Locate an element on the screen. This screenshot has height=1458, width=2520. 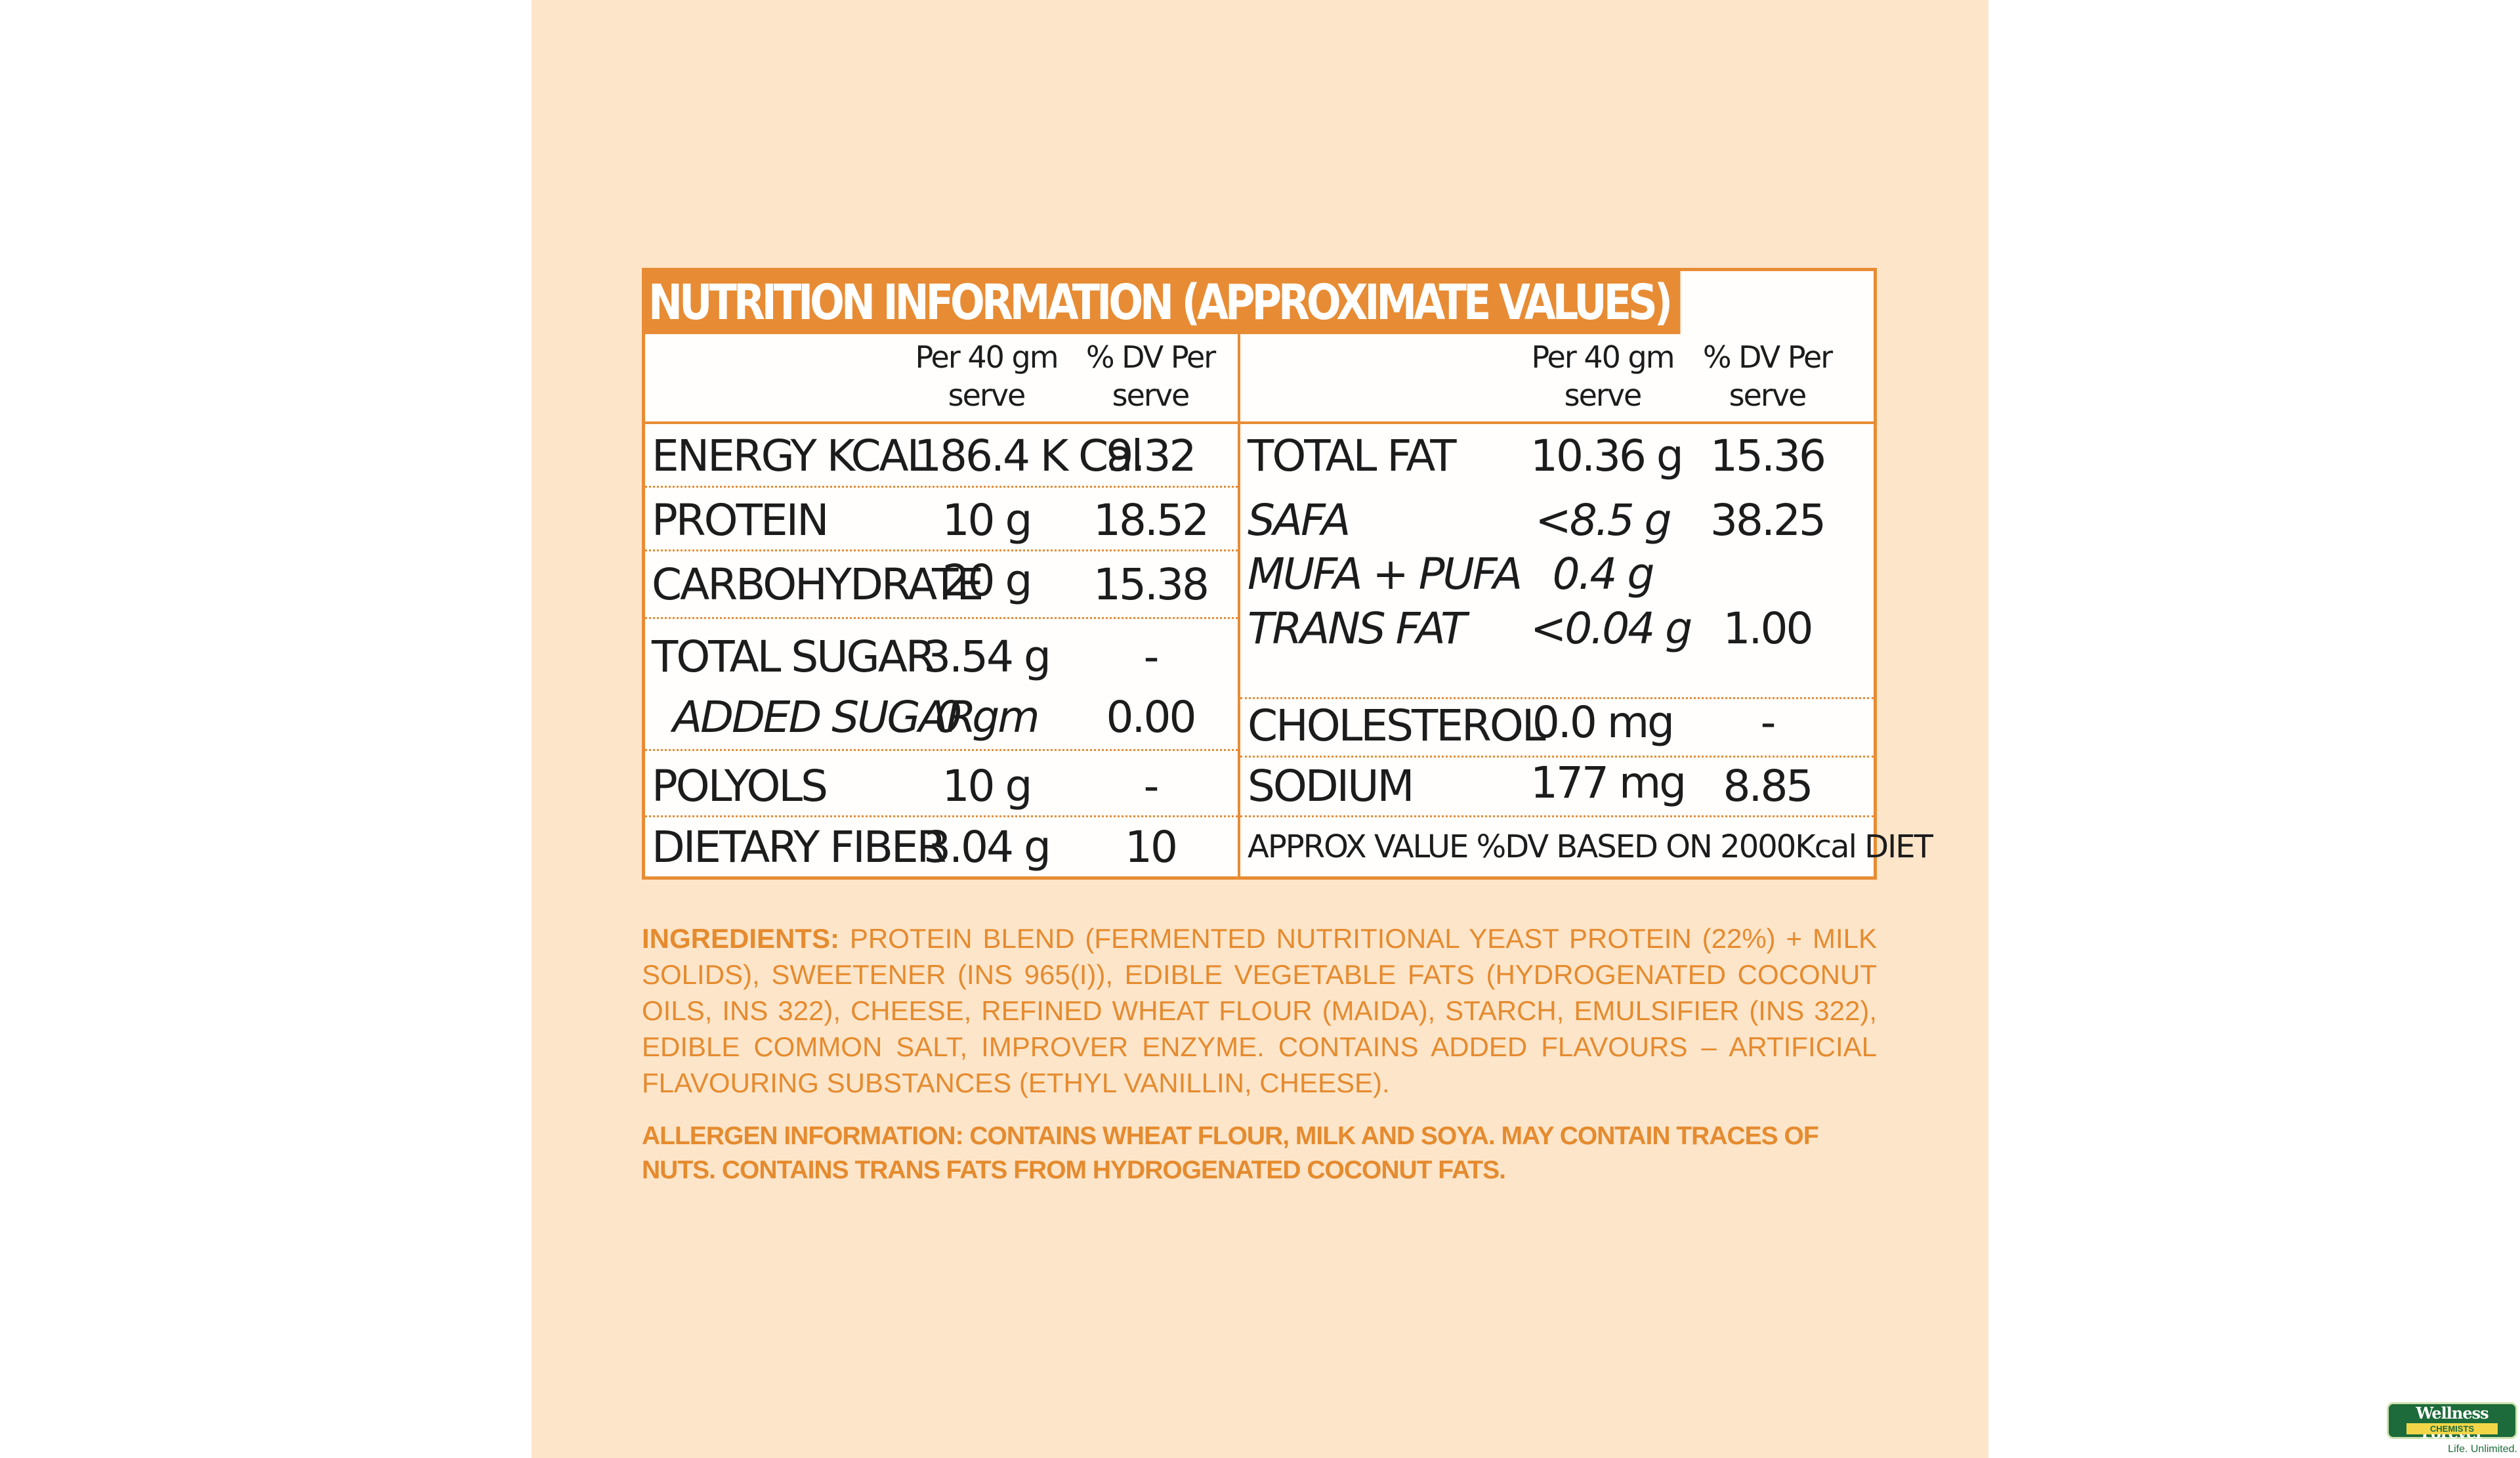
left-row-dv: 15.38 is located at coordinates (1151, 584).